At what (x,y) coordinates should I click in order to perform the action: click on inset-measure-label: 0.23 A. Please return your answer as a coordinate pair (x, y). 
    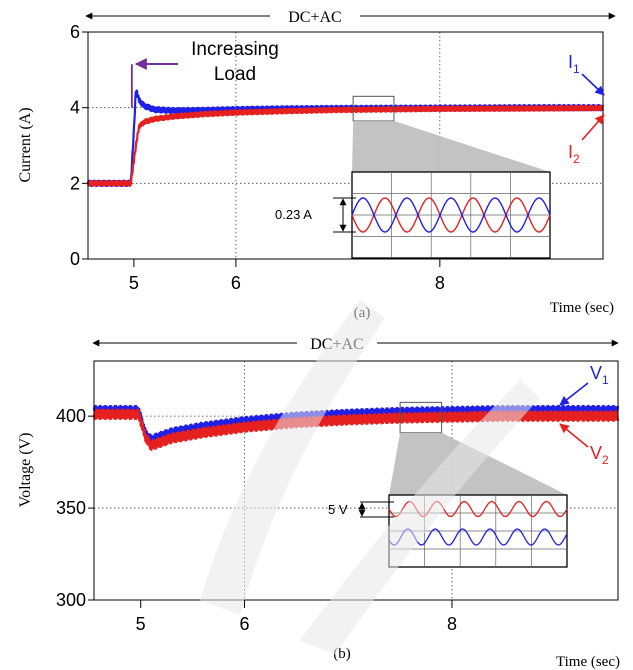
    Looking at the image, I should click on (293, 214).